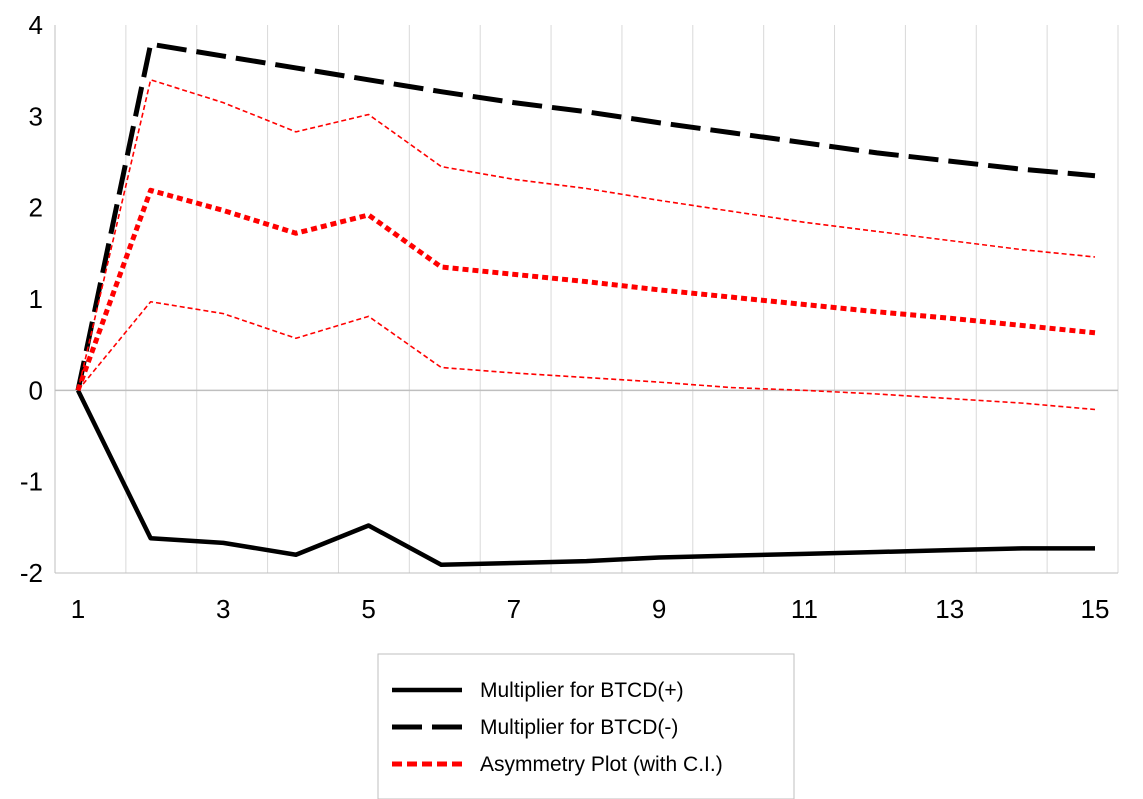 This screenshot has height=799, width=1143. What do you see at coordinates (223, 609) in the screenshot?
I see `x-tick-label: 3` at bounding box center [223, 609].